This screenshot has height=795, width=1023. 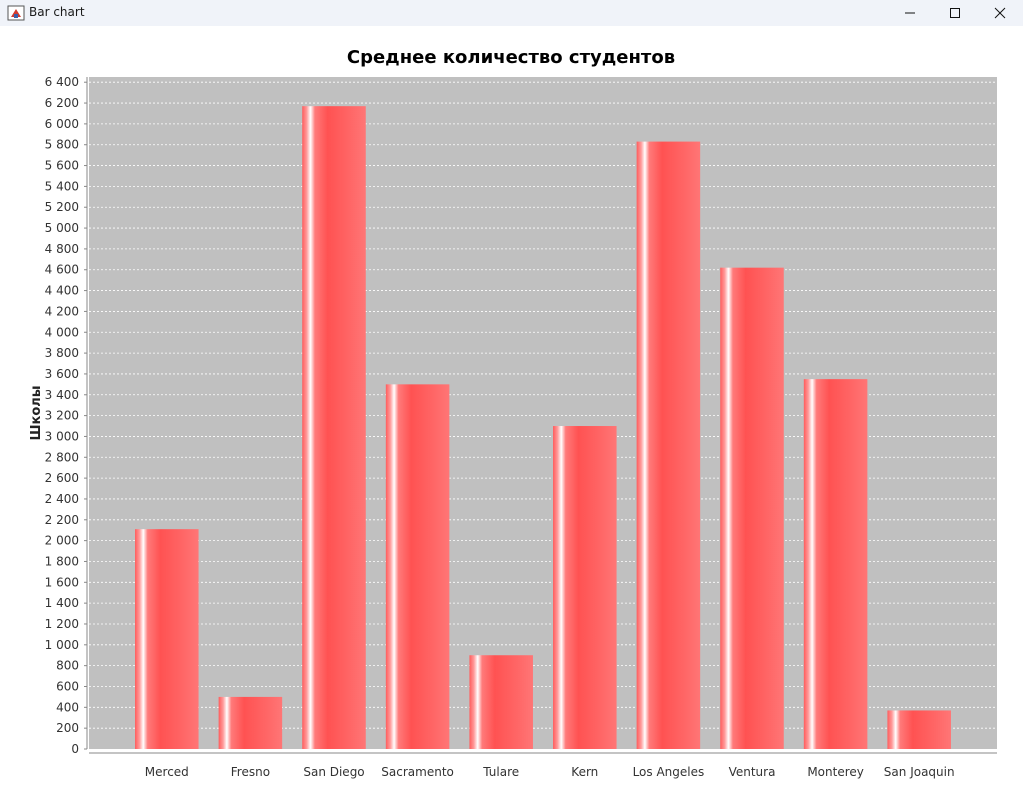 I want to click on minimize-button, so click(x=910, y=13).